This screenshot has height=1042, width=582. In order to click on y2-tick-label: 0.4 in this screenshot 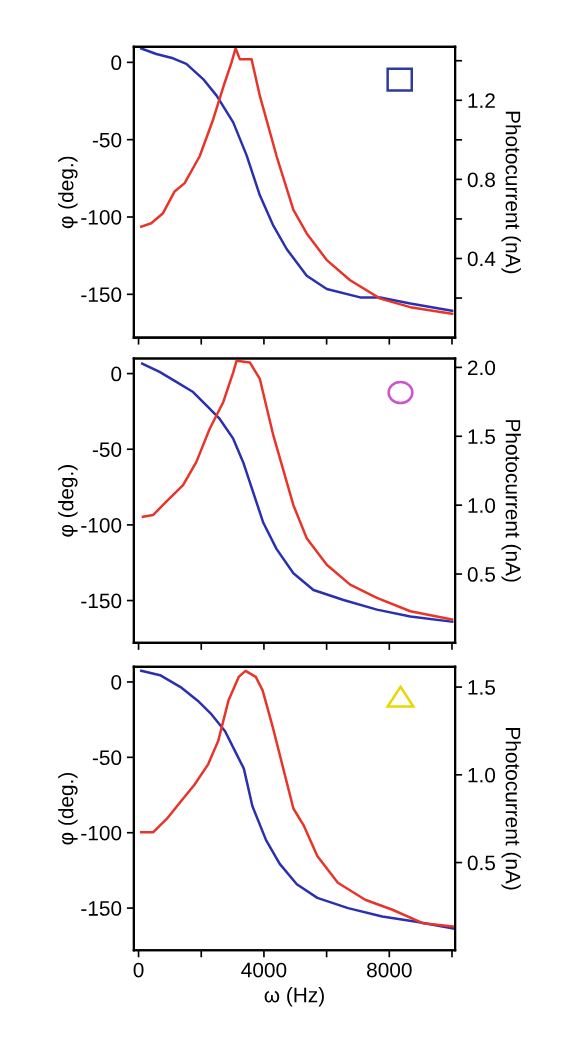, I will do `click(481, 259)`.